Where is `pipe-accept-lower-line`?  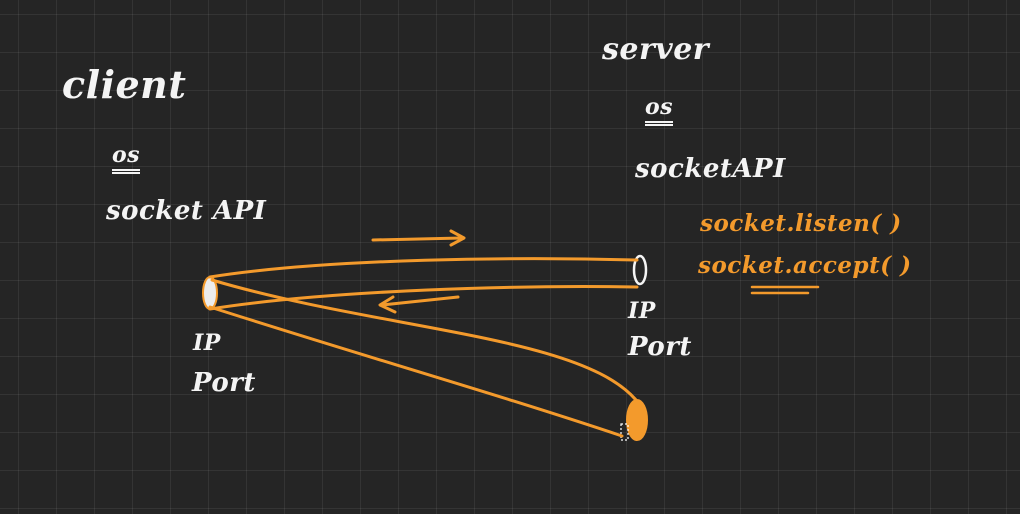
pipe-accept-lower-line is located at coordinates (416, 371).